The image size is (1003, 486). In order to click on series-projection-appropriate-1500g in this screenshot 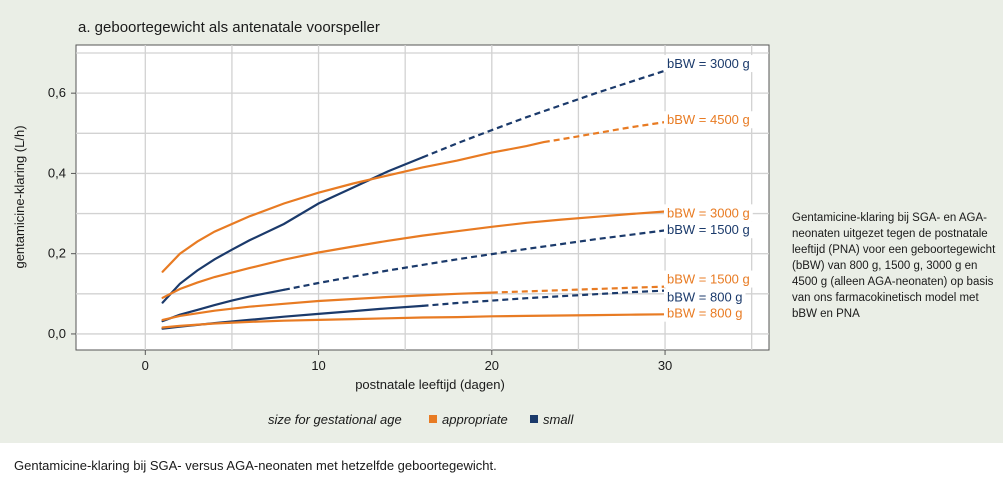, I will do `click(578, 289)`.